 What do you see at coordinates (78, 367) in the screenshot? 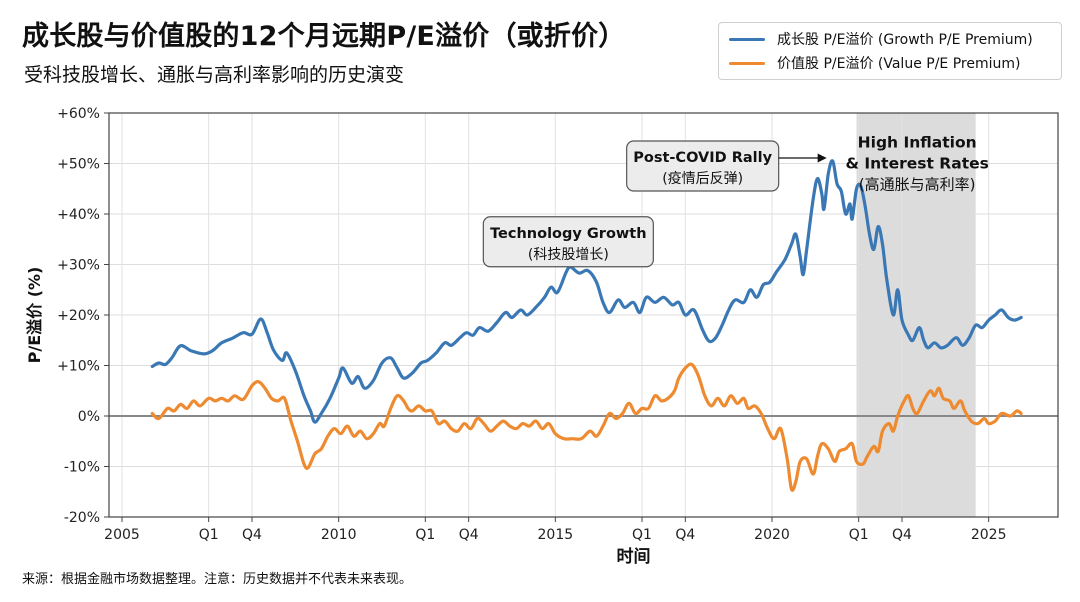
I see `y-tick-label: +10%` at bounding box center [78, 367].